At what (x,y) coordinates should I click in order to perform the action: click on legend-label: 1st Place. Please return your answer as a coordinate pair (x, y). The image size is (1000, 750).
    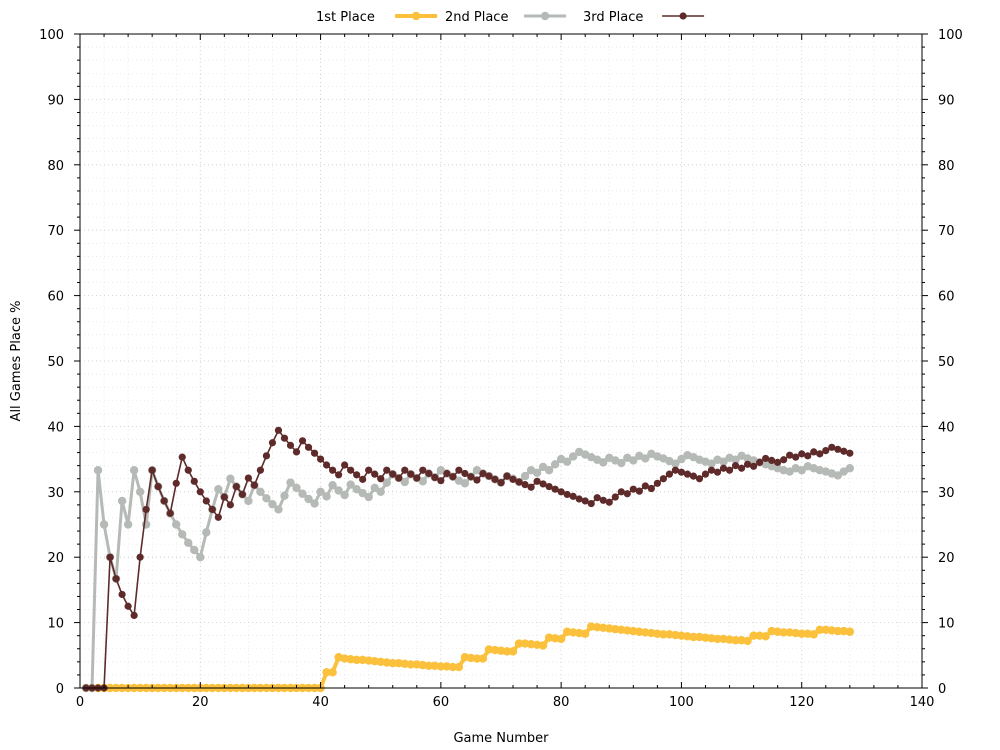
    Looking at the image, I should click on (345, 17).